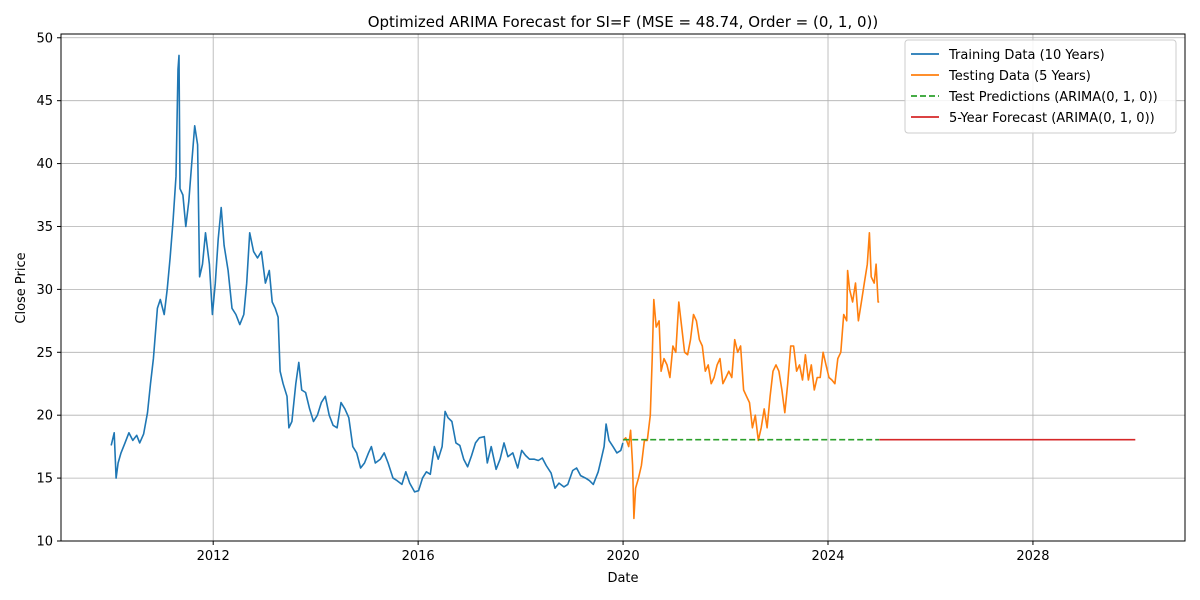 The height and width of the screenshot is (600, 1200). Describe the element at coordinates (44, 101) in the screenshot. I see `y-tick-label: 45` at that location.